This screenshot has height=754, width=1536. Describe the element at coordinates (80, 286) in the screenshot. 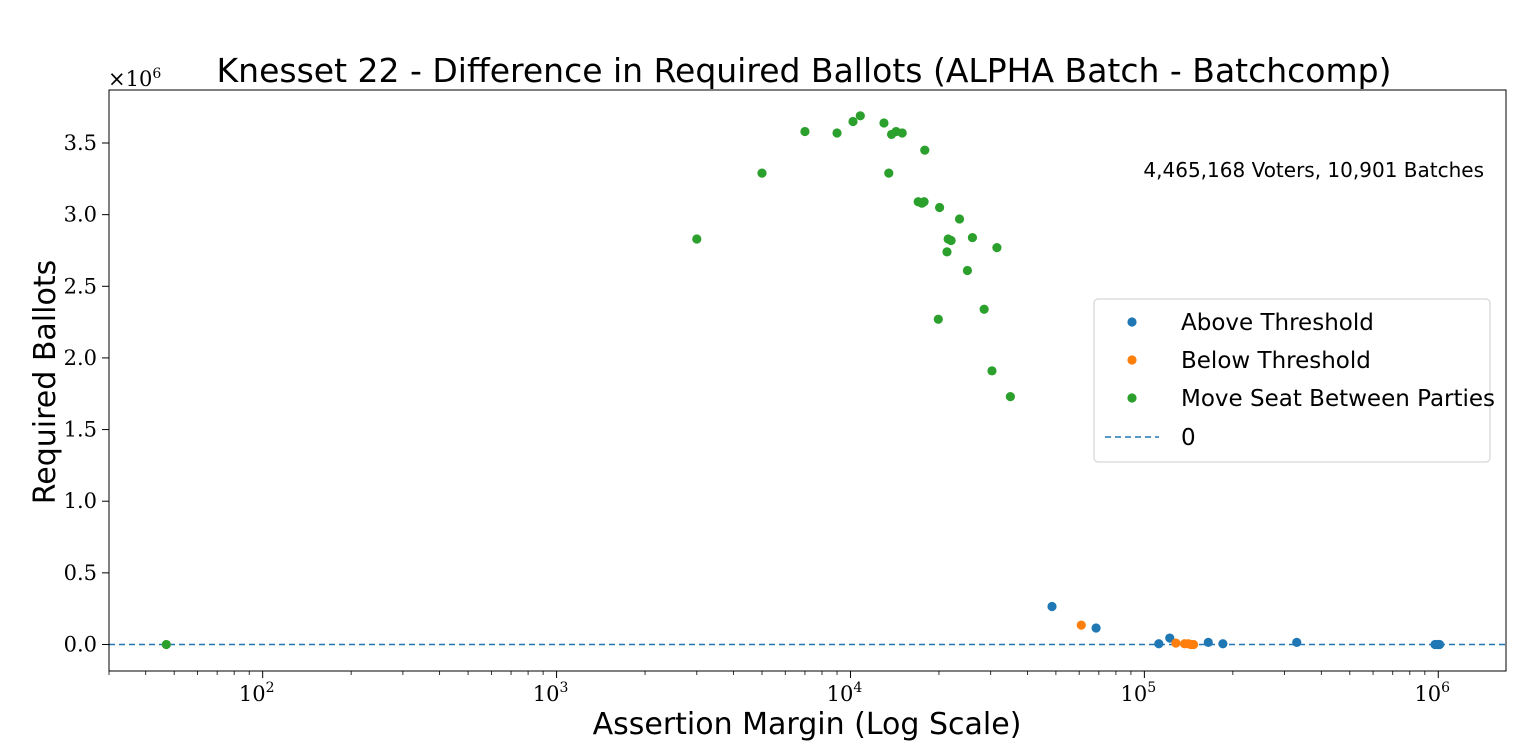

I see `y-tick-label: 2.5` at that location.